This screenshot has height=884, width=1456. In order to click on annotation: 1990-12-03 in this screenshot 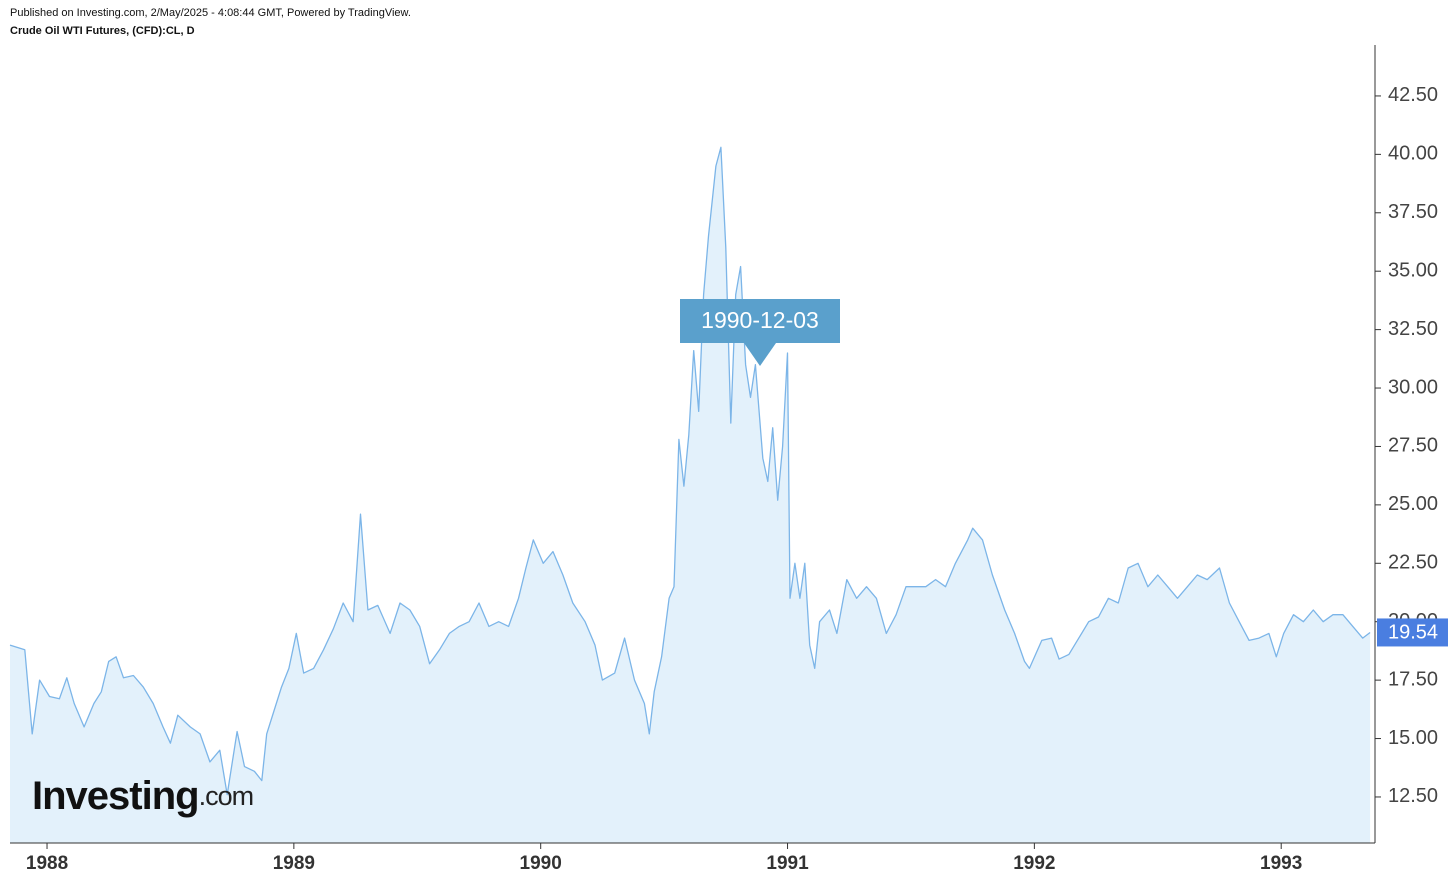, I will do `click(760, 332)`.